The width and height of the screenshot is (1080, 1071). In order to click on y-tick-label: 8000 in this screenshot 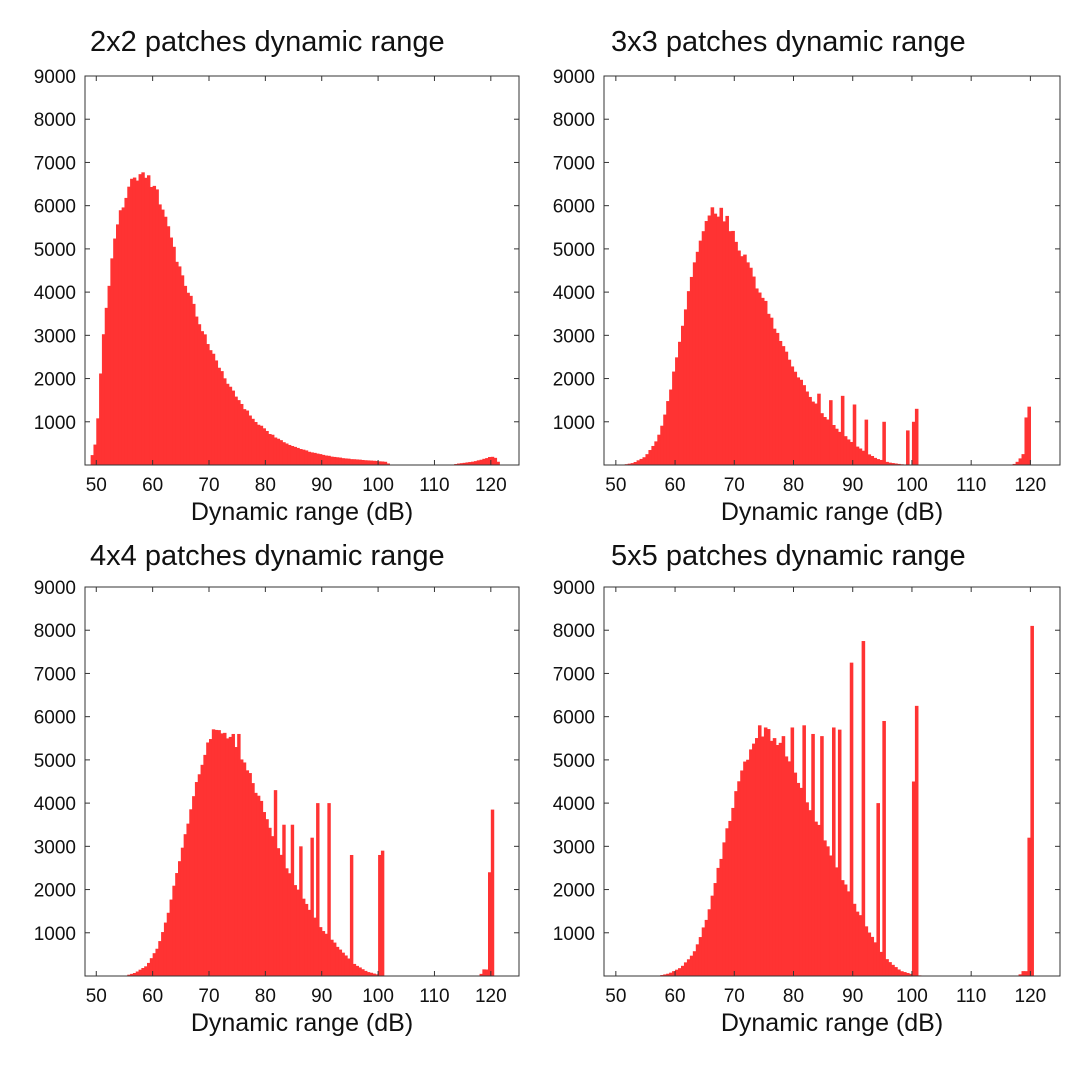, I will do `click(55, 631)`.